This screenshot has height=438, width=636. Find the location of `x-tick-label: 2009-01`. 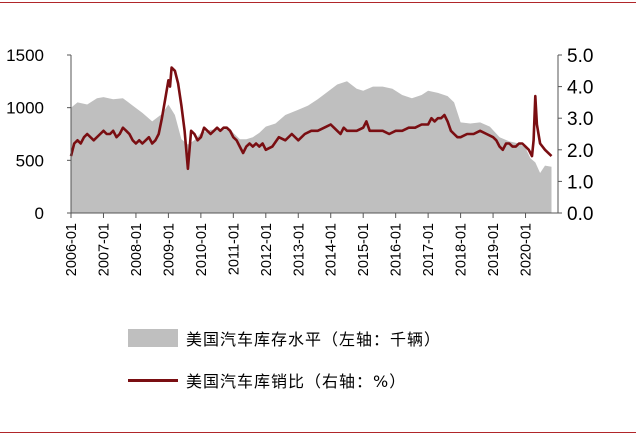

x-tick-label: 2009-01 is located at coordinates (169, 249).